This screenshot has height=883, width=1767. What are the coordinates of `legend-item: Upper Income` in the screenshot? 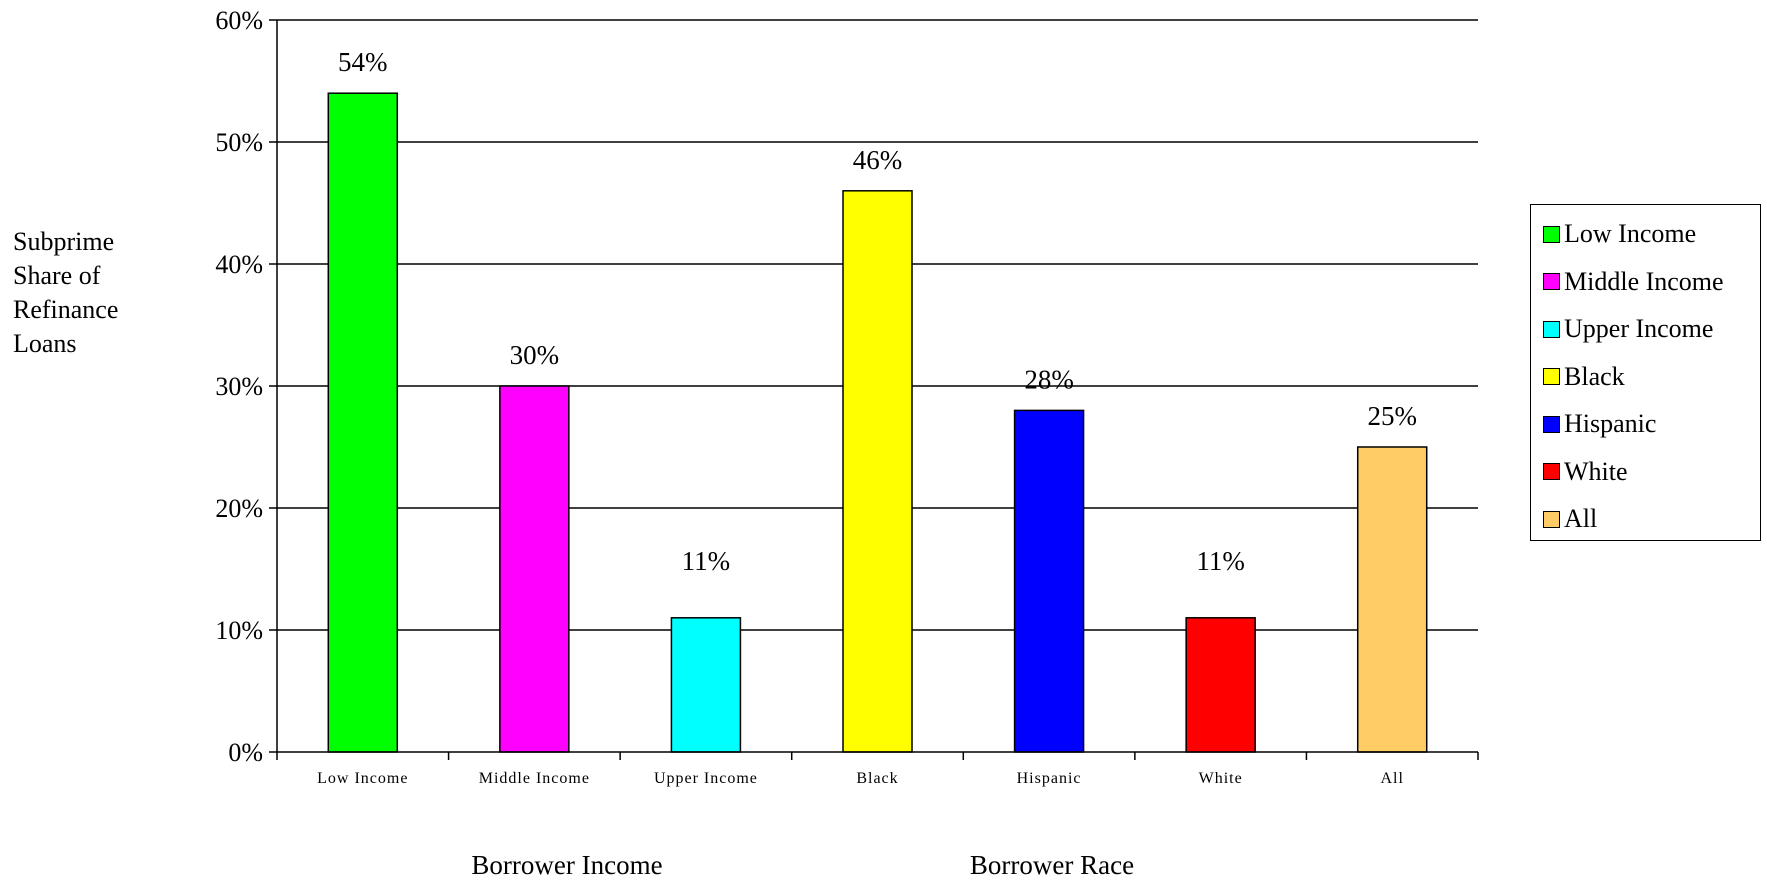 It's located at (1628, 329).